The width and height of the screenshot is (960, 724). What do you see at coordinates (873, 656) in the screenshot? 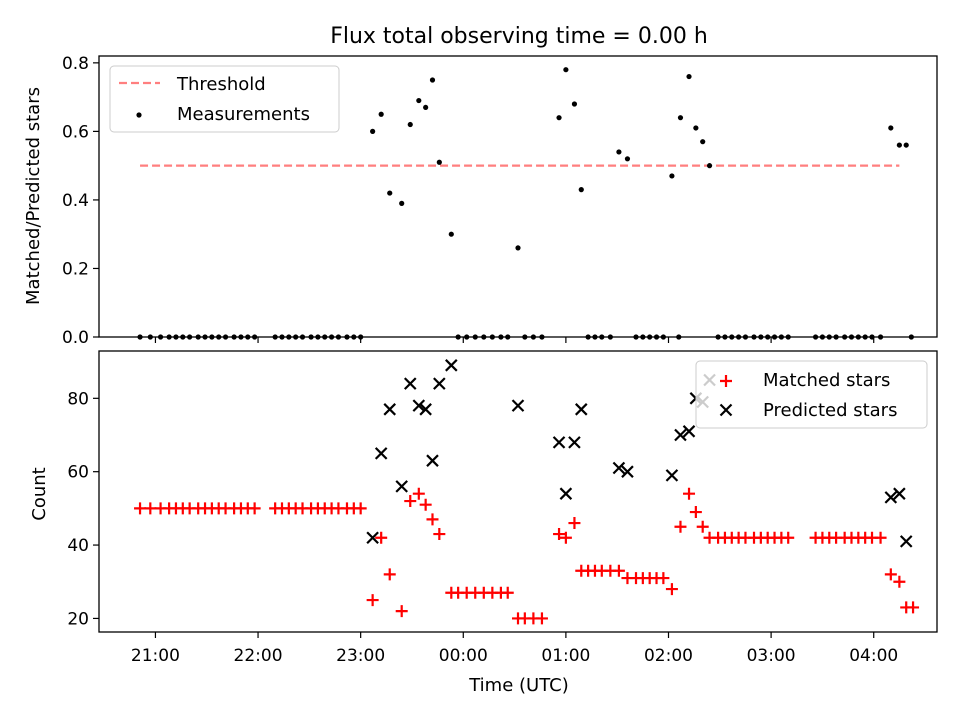
I see `x-tick-label: 04:00` at bounding box center [873, 656].